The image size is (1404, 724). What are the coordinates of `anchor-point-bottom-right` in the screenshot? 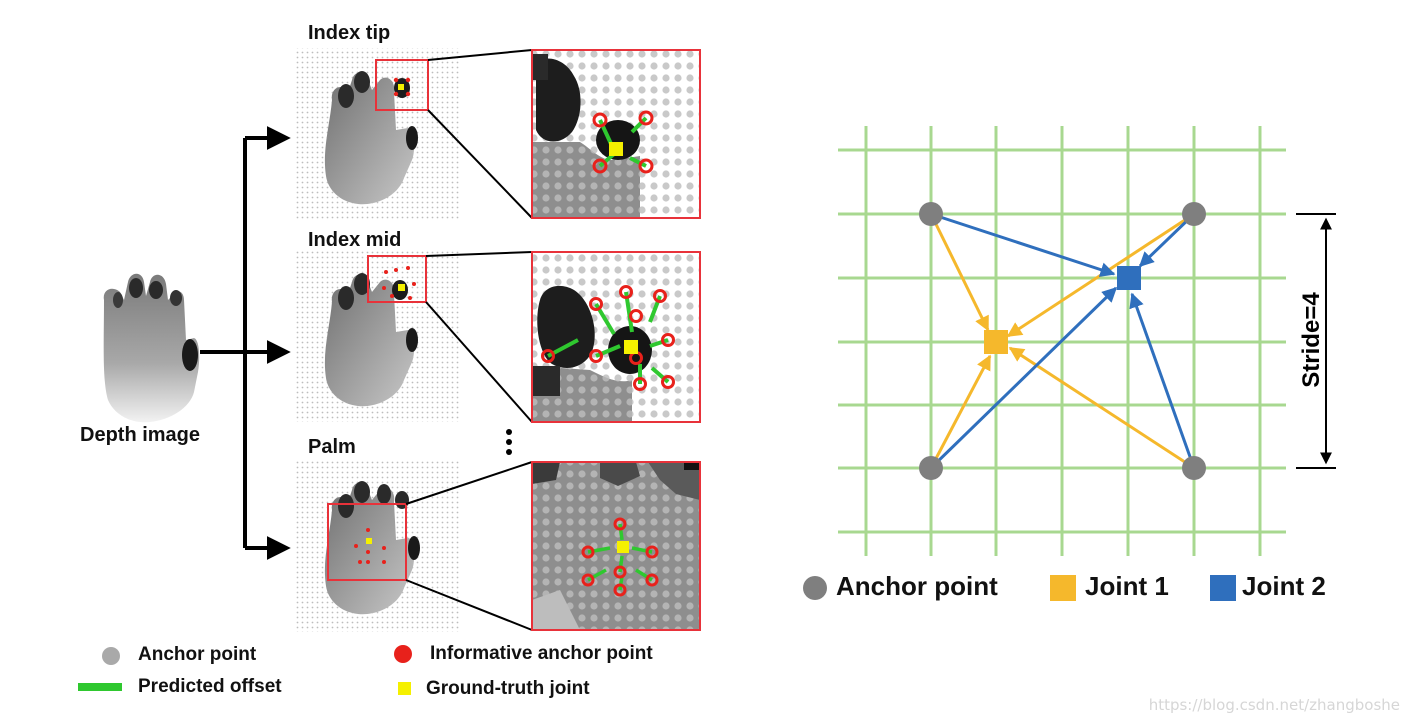 It's located at (1194, 468).